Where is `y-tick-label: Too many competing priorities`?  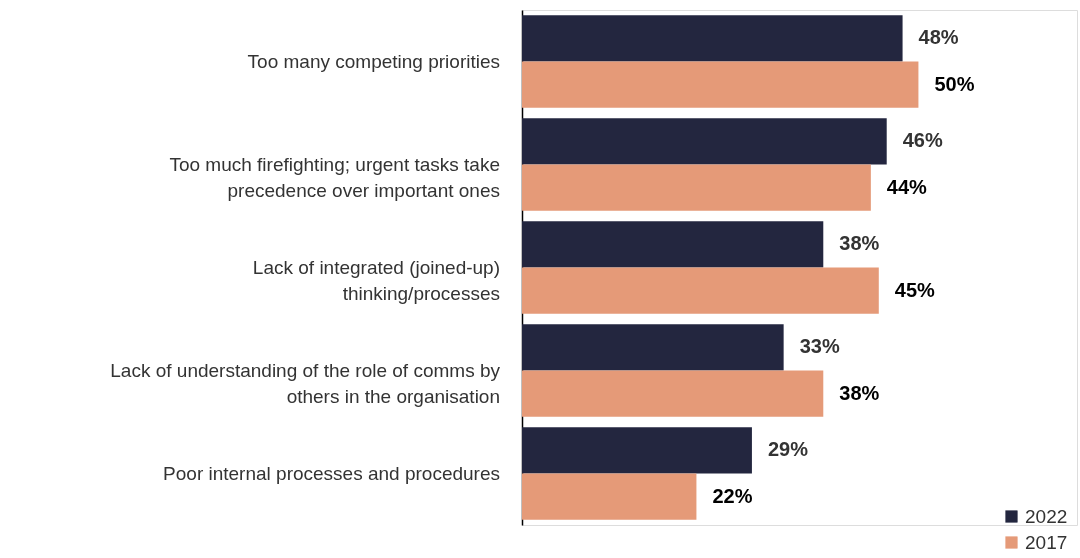 y-tick-label: Too many competing priorities is located at coordinates (373, 61).